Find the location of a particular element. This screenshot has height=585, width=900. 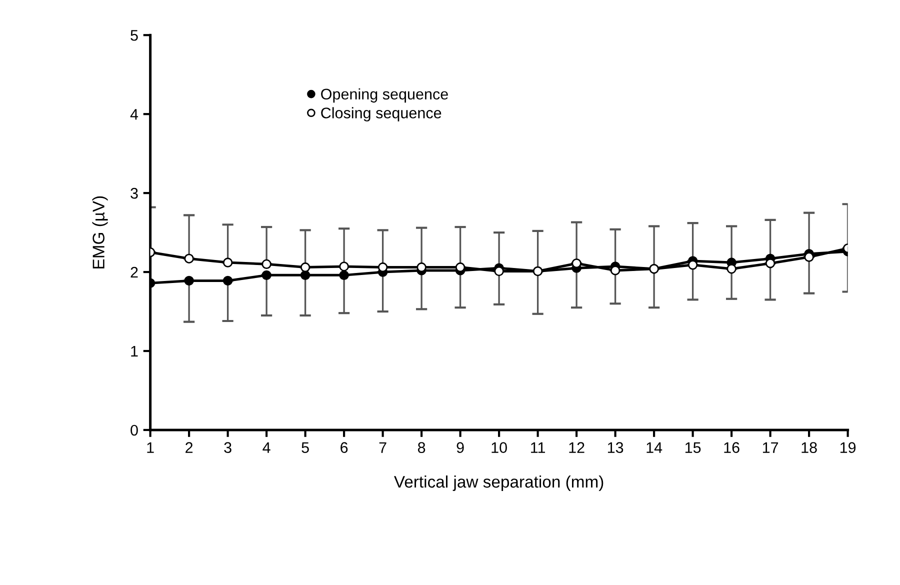

y-tick-label: 2 is located at coordinates (134, 272).